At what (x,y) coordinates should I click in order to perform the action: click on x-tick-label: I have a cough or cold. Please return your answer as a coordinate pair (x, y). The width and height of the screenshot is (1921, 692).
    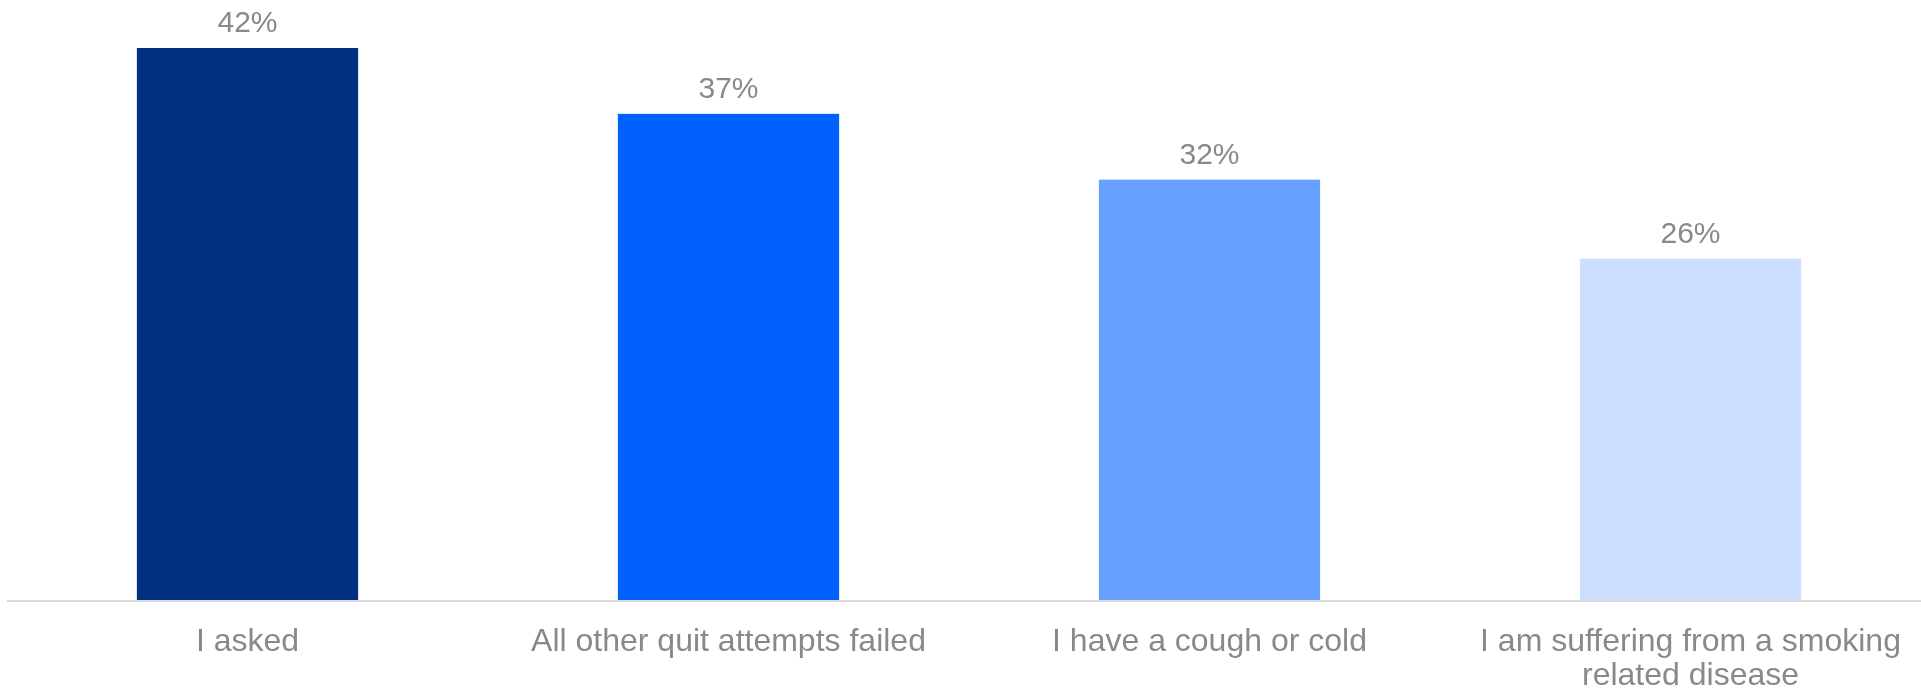
    Looking at the image, I should click on (1209, 640).